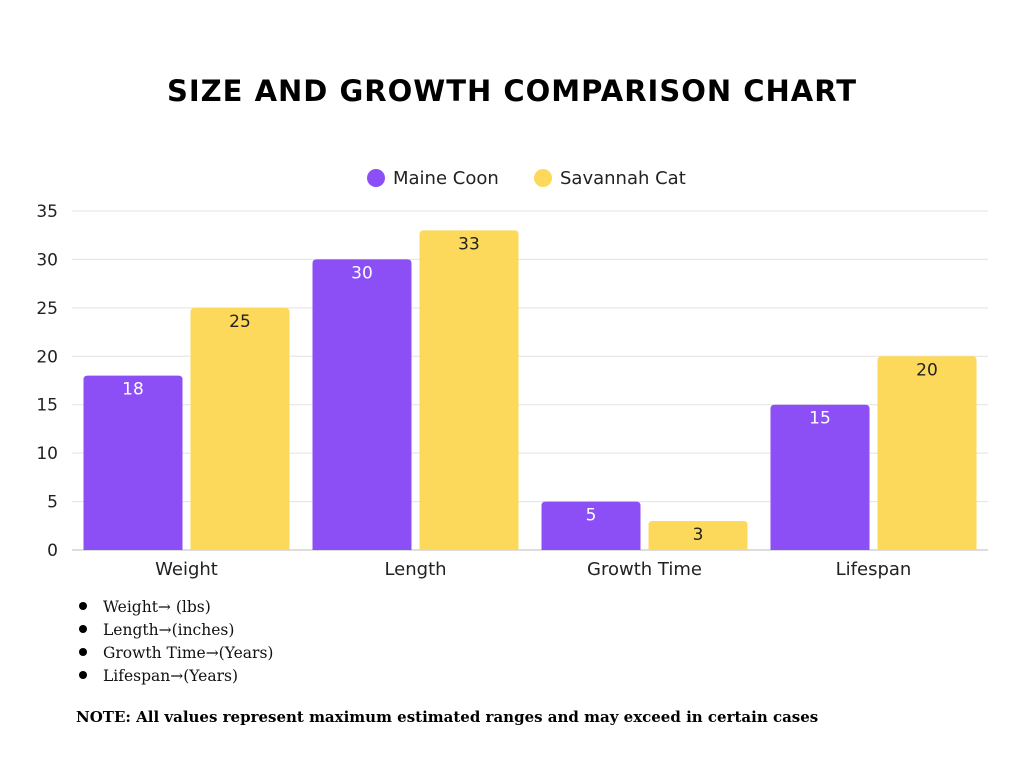 The image size is (1024, 759). What do you see at coordinates (874, 569) in the screenshot?
I see `x-category-label: Lifespan` at bounding box center [874, 569].